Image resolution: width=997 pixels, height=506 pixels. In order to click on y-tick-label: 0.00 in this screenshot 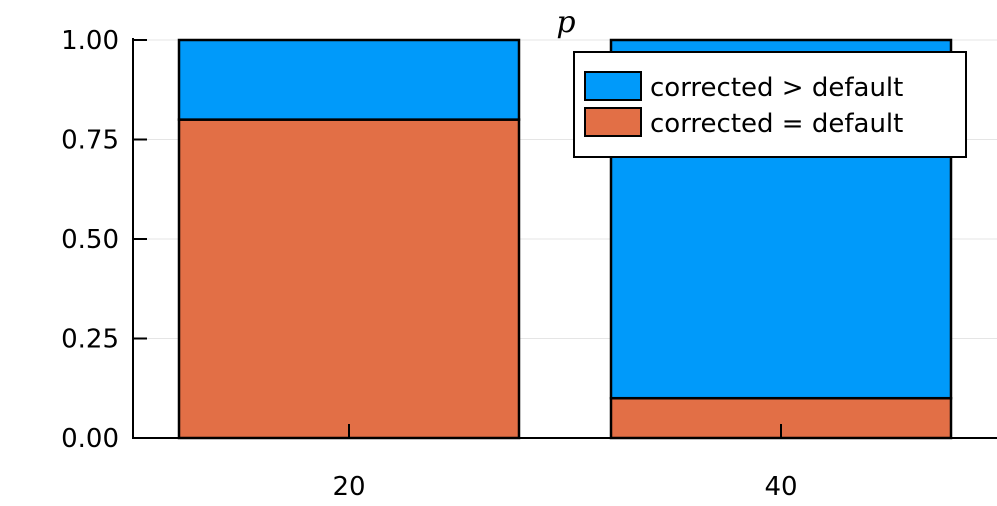, I will do `click(90, 439)`.